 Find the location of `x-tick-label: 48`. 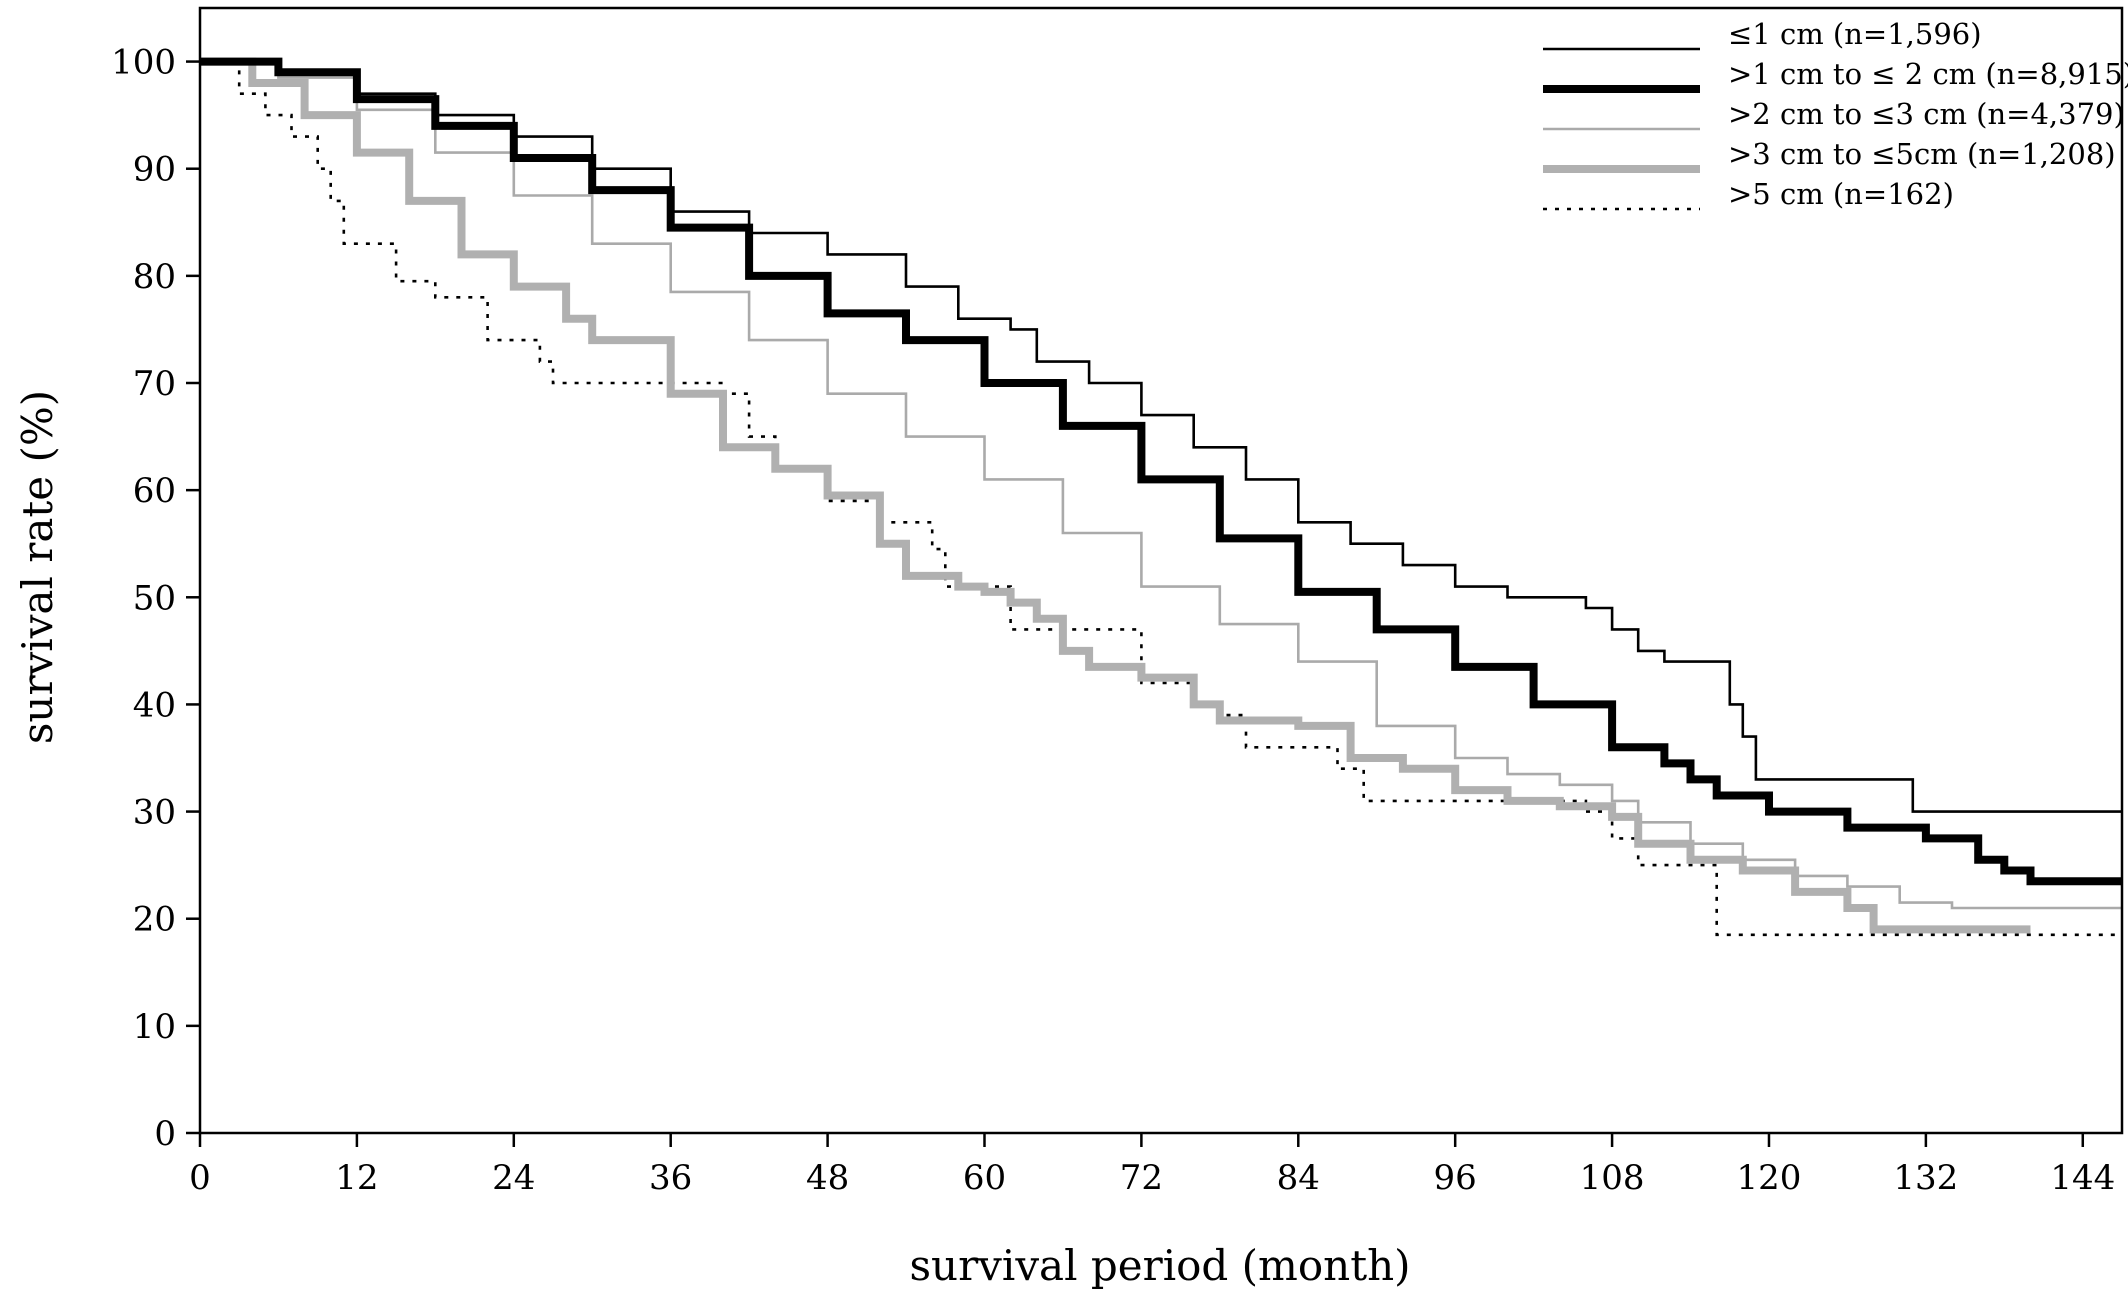

x-tick-label: 48 is located at coordinates (827, 1178).